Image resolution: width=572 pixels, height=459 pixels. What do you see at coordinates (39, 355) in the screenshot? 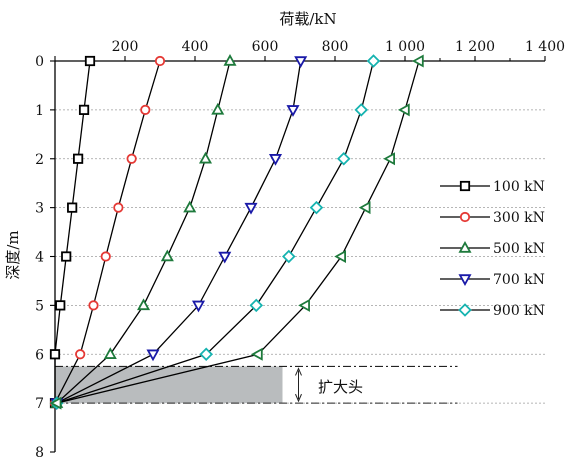
I see `y-tick-label: 6` at bounding box center [39, 355].